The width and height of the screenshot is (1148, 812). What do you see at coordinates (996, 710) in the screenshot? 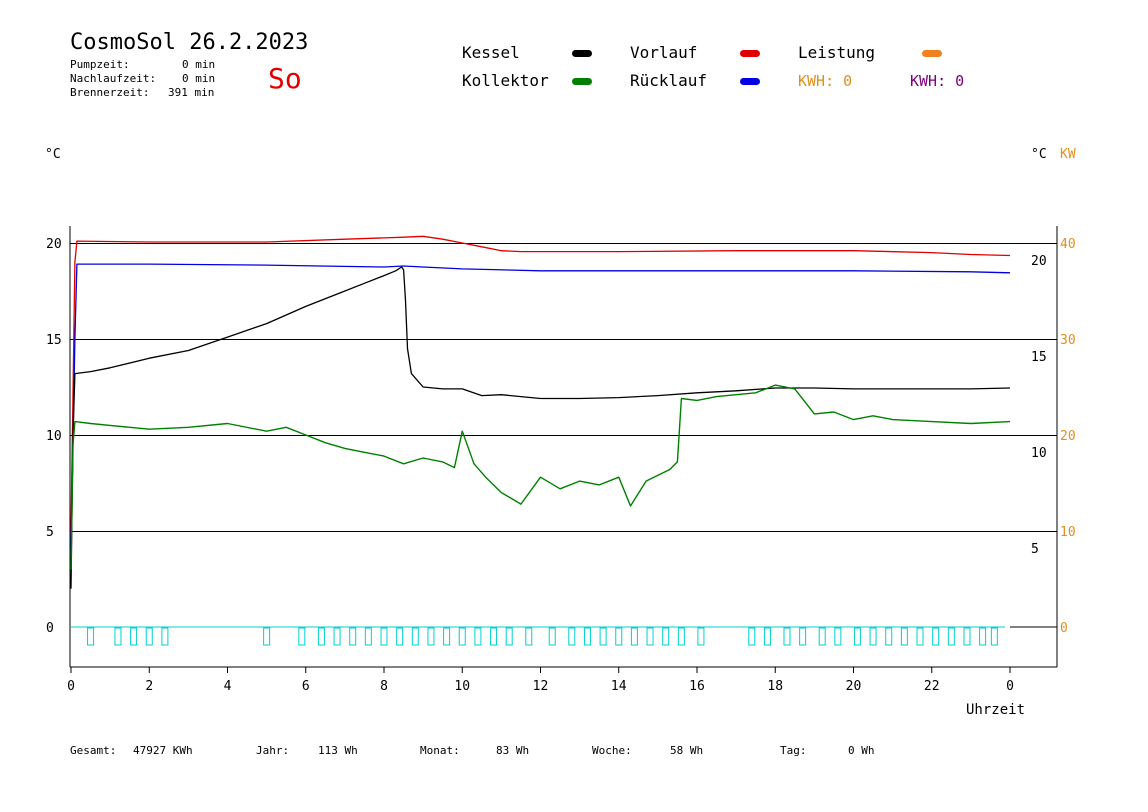
I see `x-axis-label: Uhrzeit` at bounding box center [996, 710].